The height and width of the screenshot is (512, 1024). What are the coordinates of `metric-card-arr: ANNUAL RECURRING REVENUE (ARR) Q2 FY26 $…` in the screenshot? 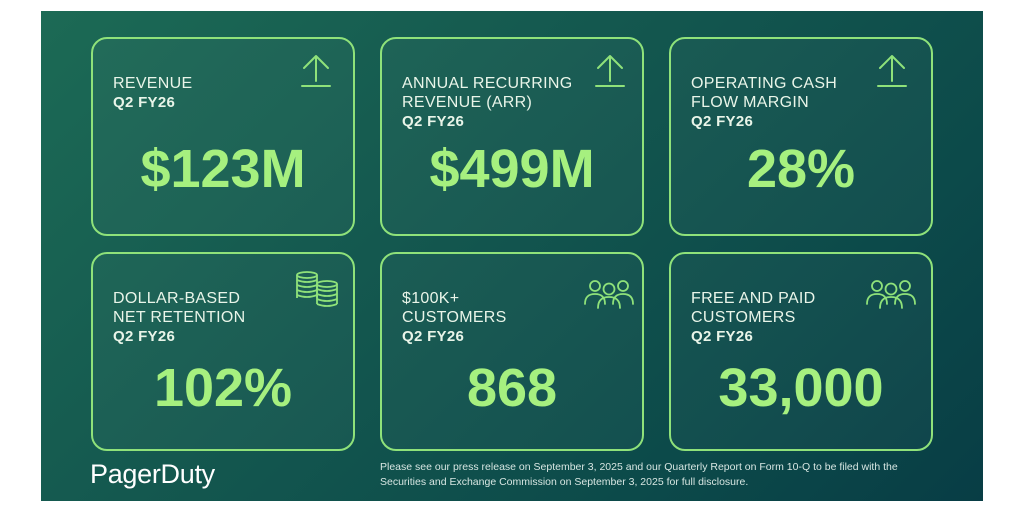 It's located at (512, 136).